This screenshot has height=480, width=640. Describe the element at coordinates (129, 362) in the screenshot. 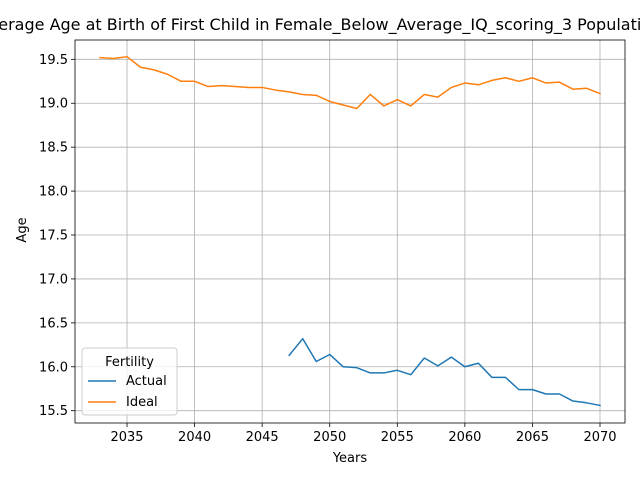

I see `legend-title: Fertility` at that location.